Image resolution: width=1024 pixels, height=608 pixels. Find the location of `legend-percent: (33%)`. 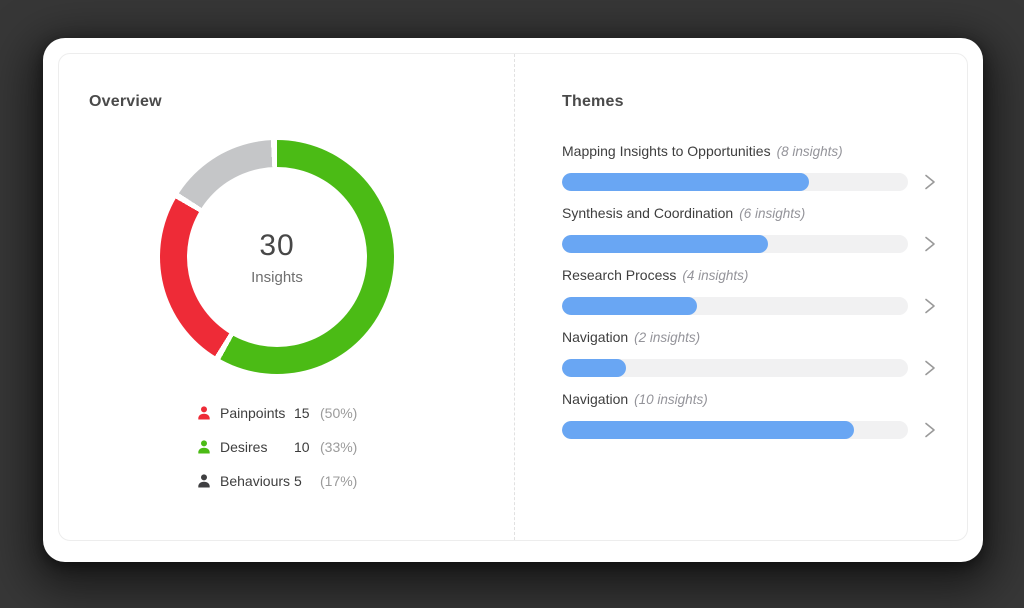

legend-percent: (33%) is located at coordinates (339, 447).